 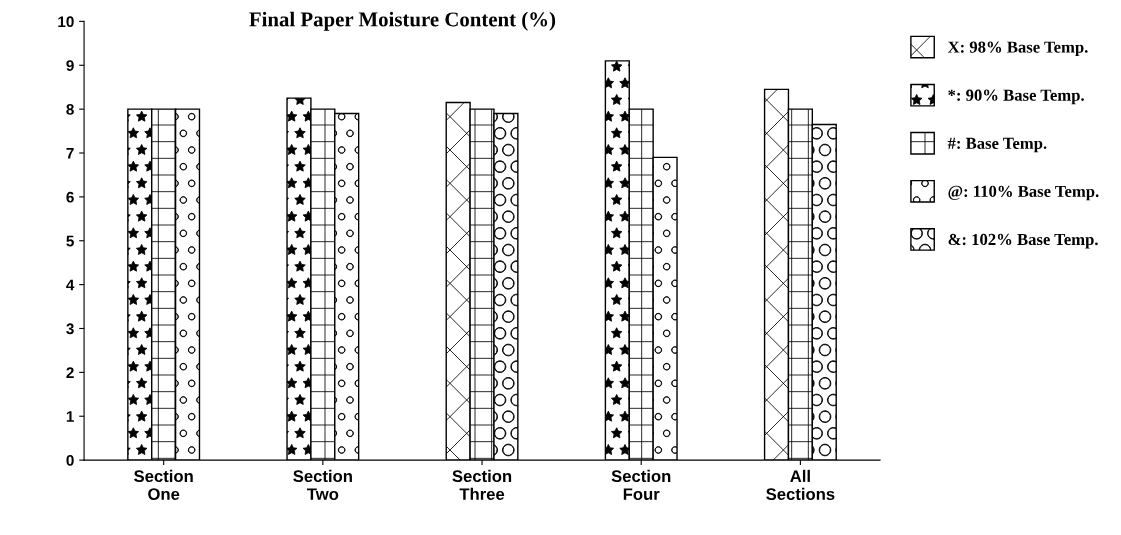 I want to click on legend-label: X: 98% Base Temp., so click(x=1017, y=49).